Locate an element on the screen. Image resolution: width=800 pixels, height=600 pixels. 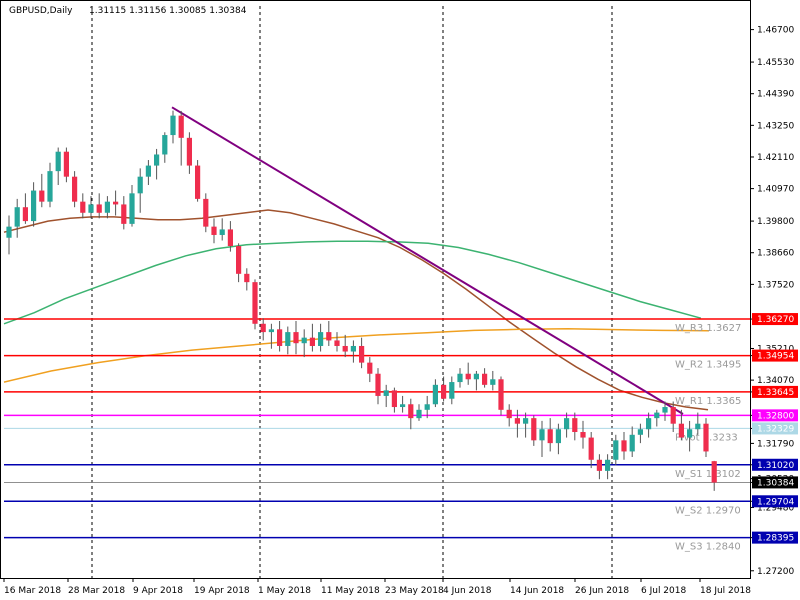
price-box-pivot-line: 1.32800 is located at coordinates (775, 415).